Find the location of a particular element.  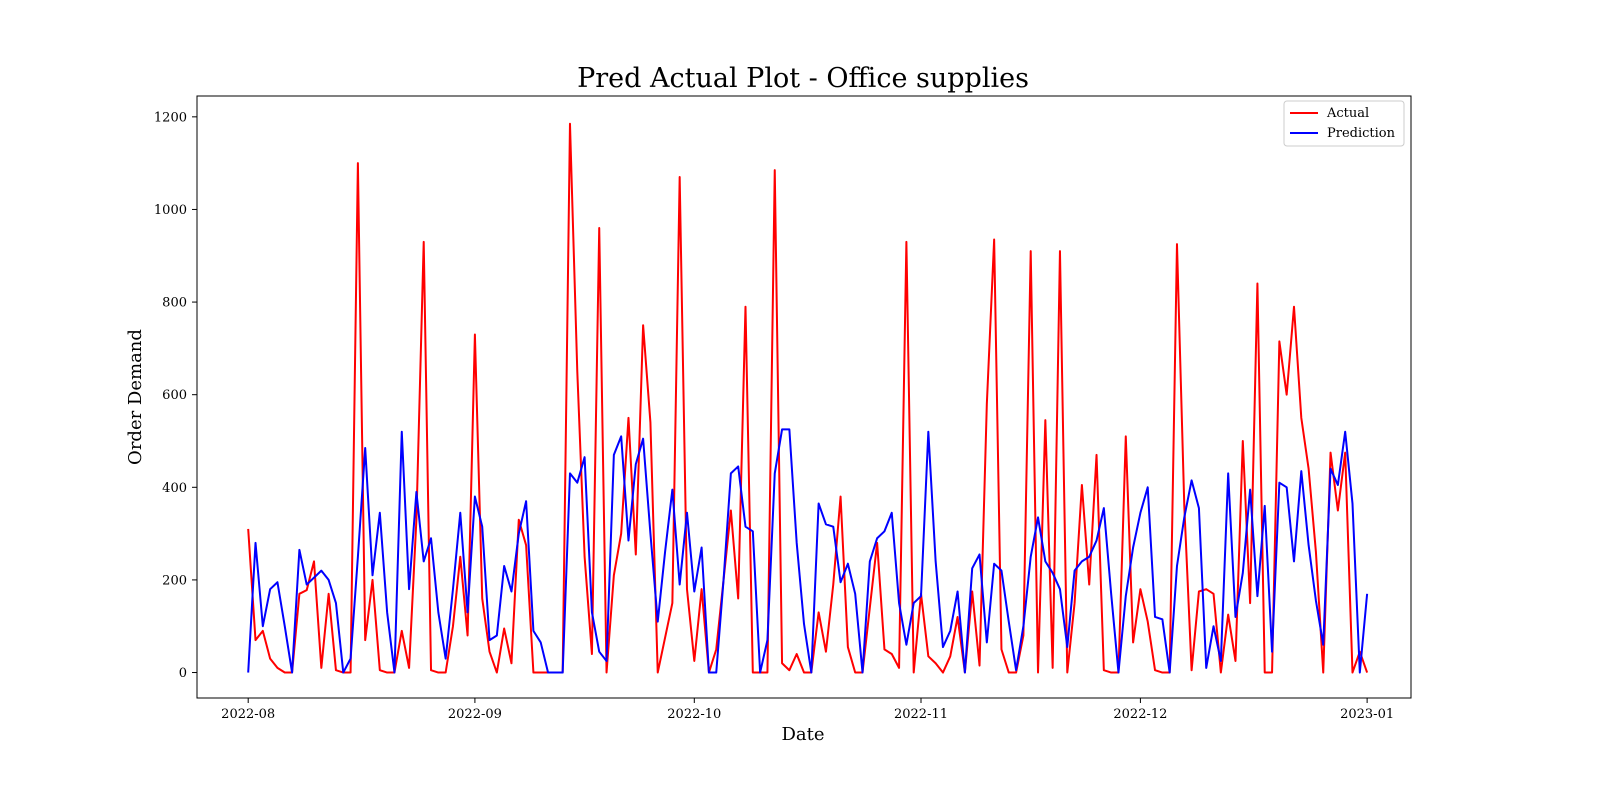

y-axis: 0 200 400 600 800 1000 1200 is located at coordinates (175, 395).